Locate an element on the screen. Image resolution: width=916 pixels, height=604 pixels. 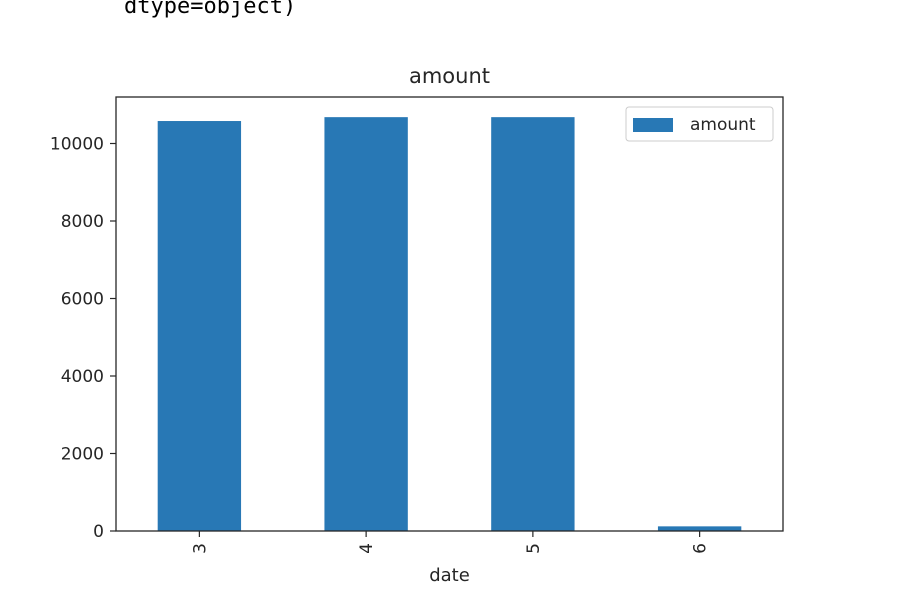
x-tick-label-5: 5 is located at coordinates (534, 548).